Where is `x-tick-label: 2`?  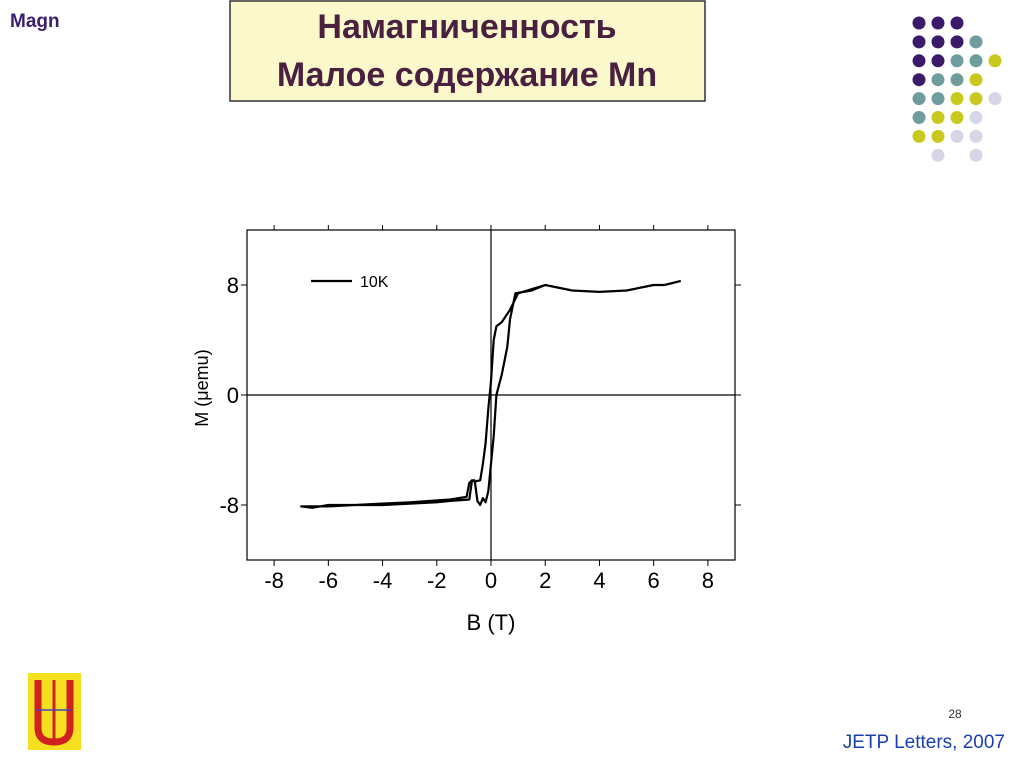 x-tick-label: 2 is located at coordinates (545, 580).